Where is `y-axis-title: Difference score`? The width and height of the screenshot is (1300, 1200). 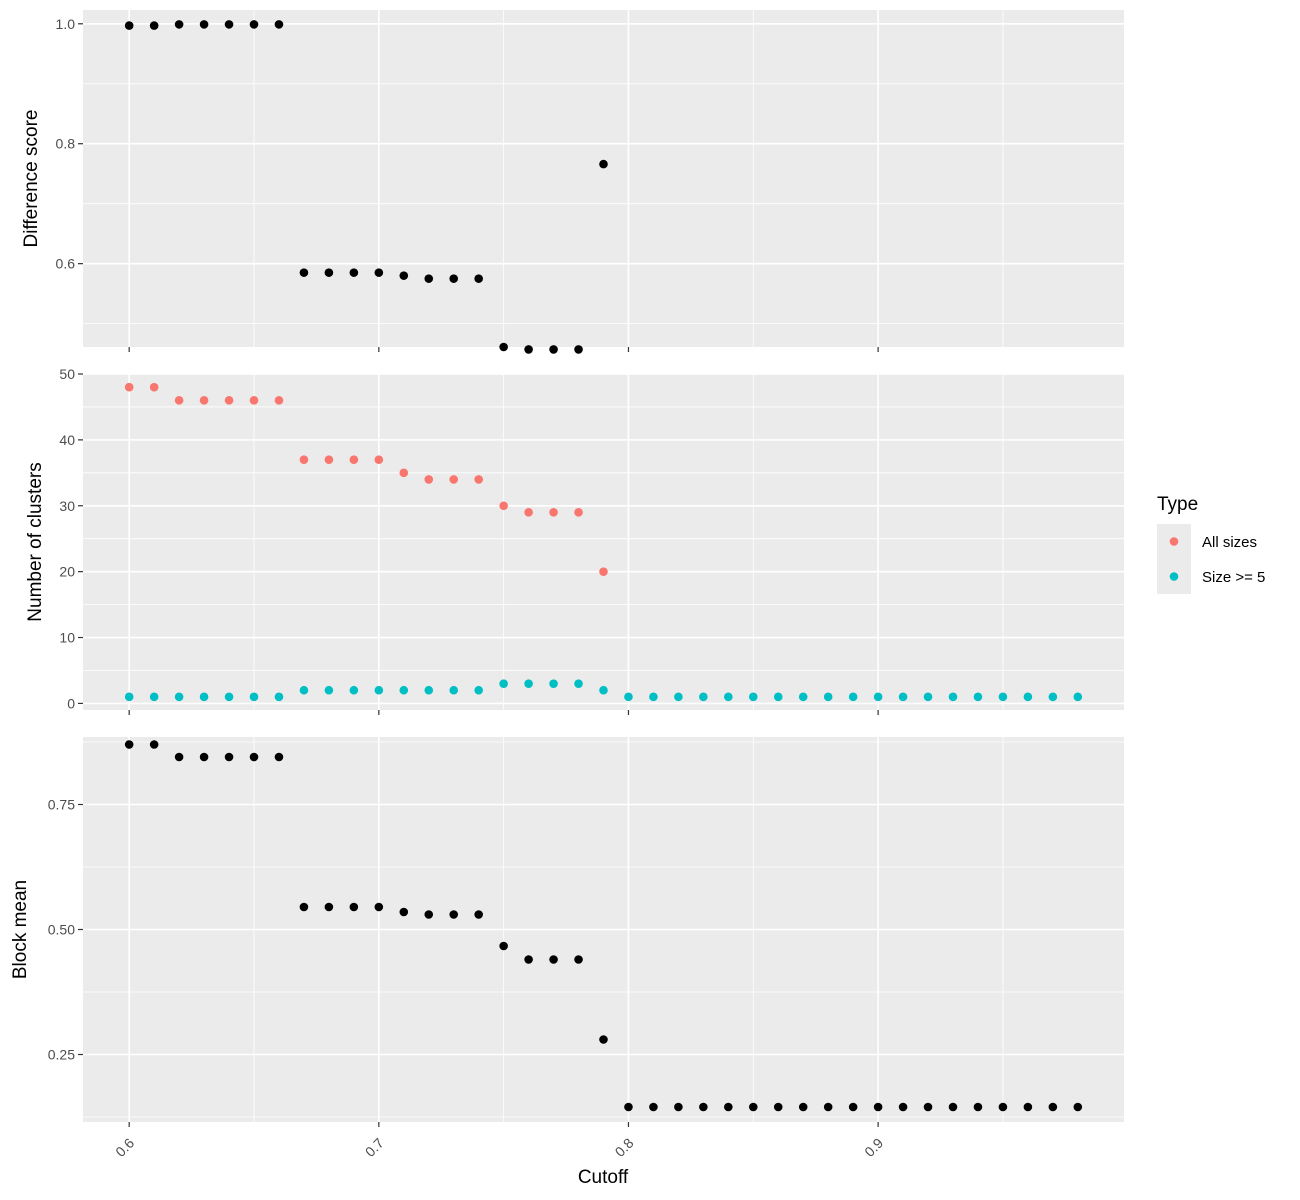
y-axis-title: Difference score is located at coordinates (31, 179).